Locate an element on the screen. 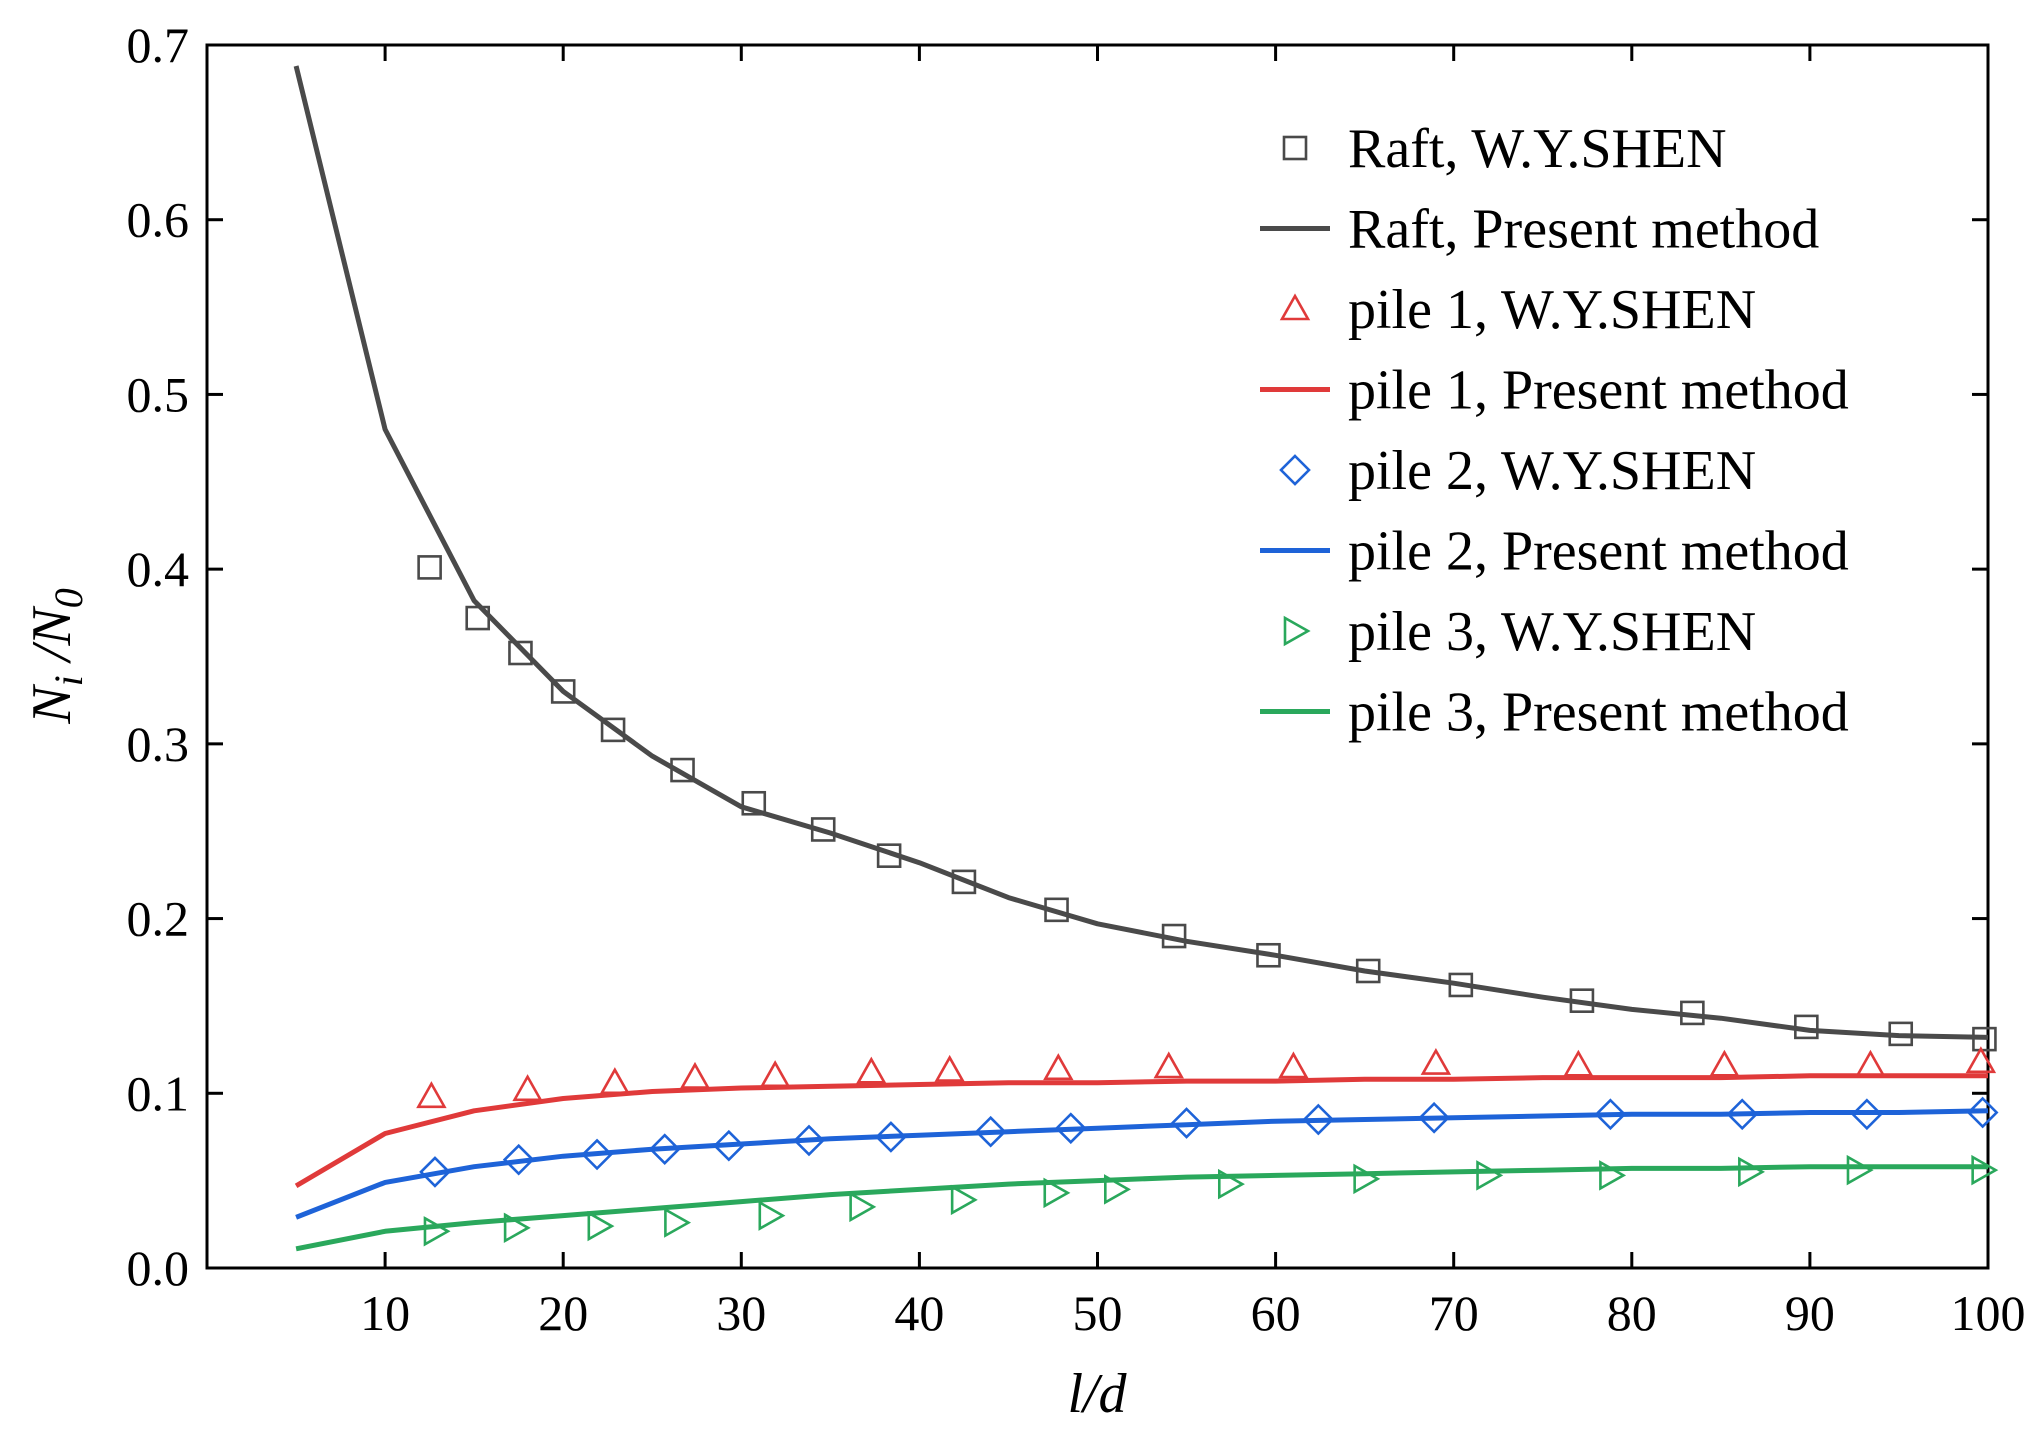  y-axis-title-sub2: 0 is located at coordinates (68, 598).